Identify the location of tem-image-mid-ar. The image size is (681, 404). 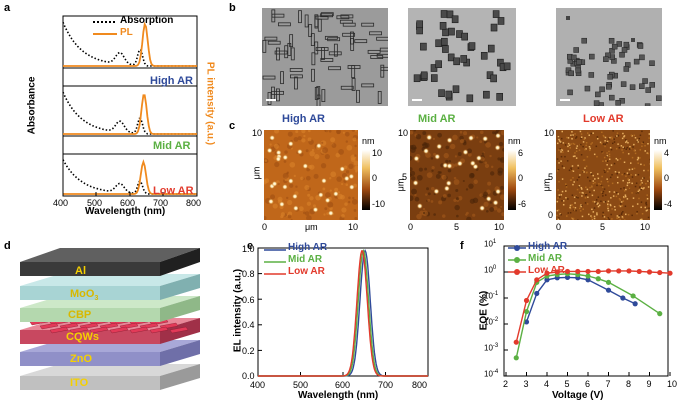
(462, 57).